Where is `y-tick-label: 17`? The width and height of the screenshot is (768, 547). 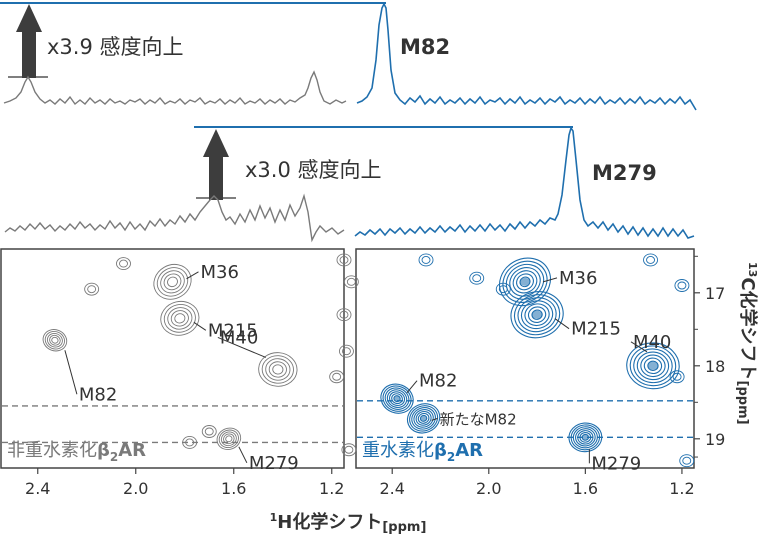
y-tick-label: 17 is located at coordinates (715, 293).